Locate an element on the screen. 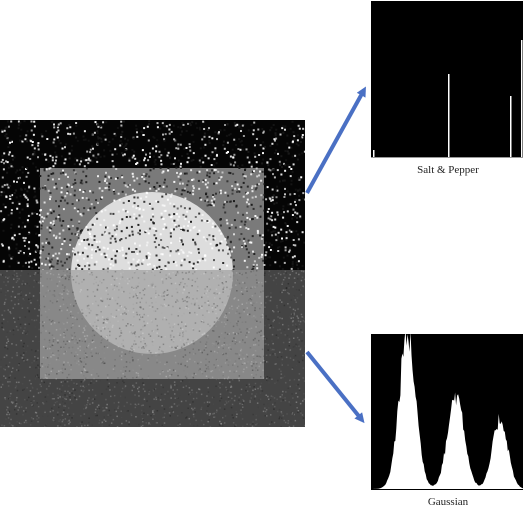  gaussian-histogram-curve is located at coordinates (447, 409).